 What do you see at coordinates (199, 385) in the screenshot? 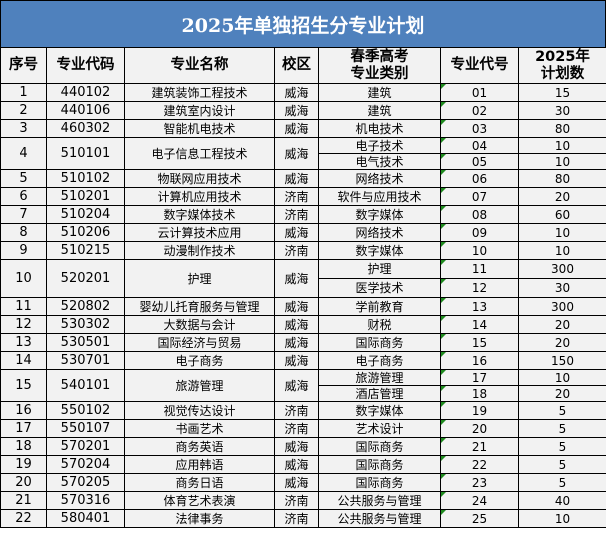
I see `major-name: 旅游管理` at bounding box center [199, 385].